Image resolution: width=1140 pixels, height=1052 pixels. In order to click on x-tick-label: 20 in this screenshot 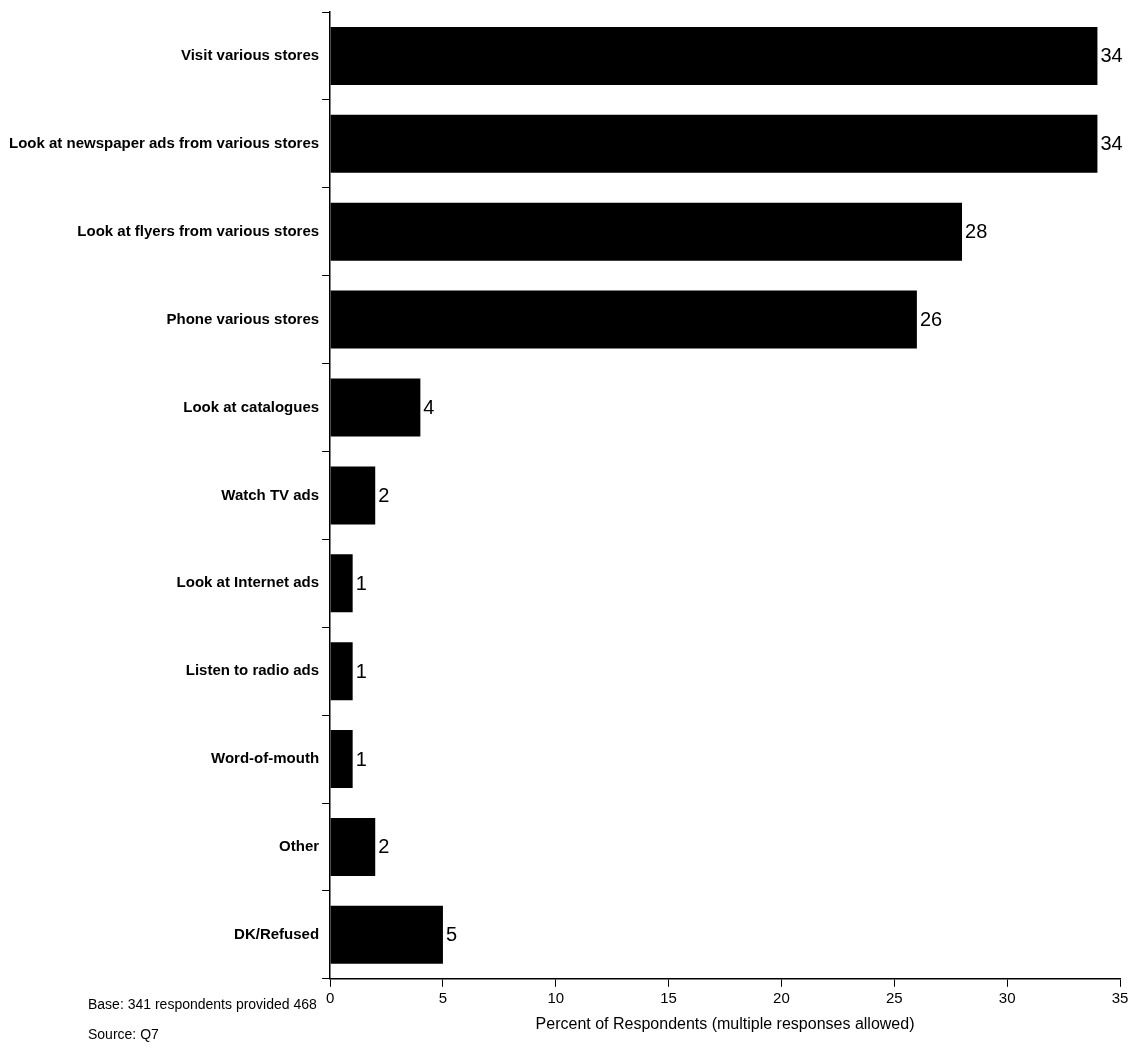, I will do `click(781, 997)`.